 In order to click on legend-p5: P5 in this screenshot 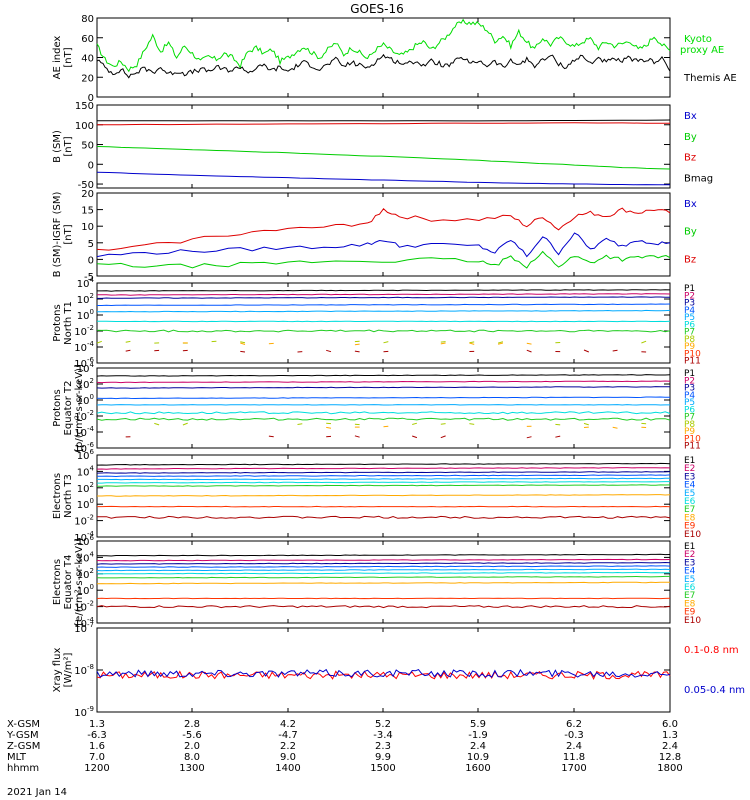, I will do `click(689, 403)`.